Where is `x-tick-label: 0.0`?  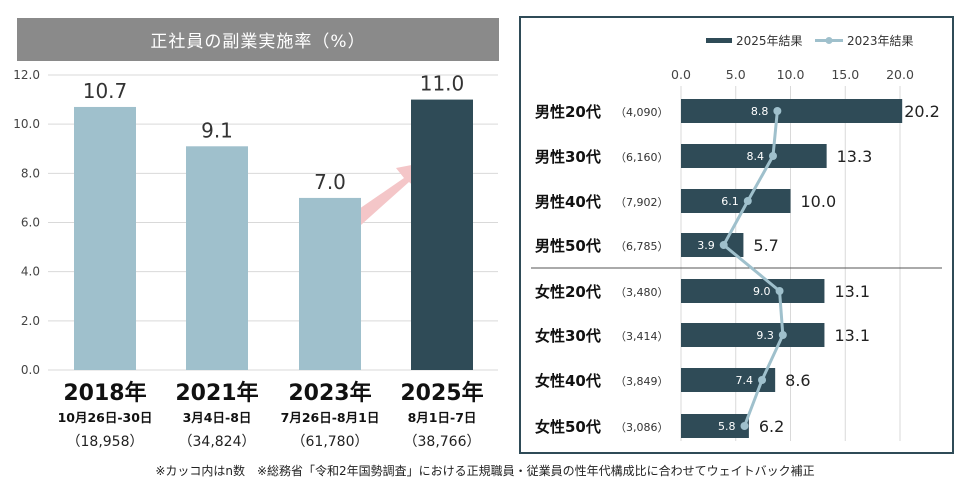
x-tick-label: 0.0 is located at coordinates (681, 74).